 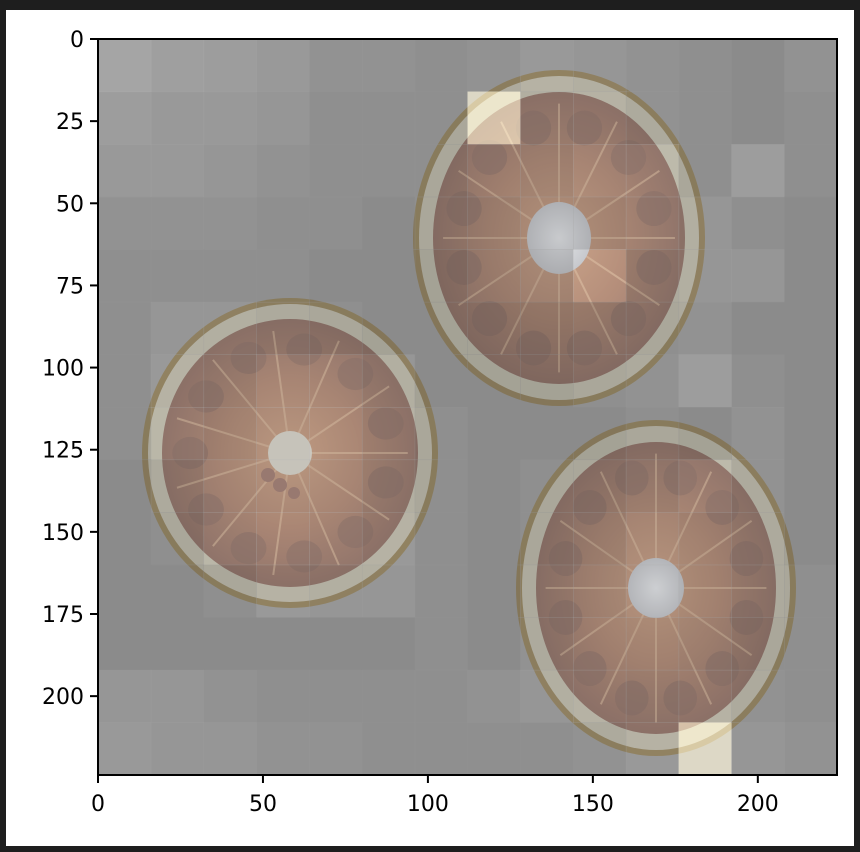 I want to click on y-tick-label: 25, so click(x=70, y=122).